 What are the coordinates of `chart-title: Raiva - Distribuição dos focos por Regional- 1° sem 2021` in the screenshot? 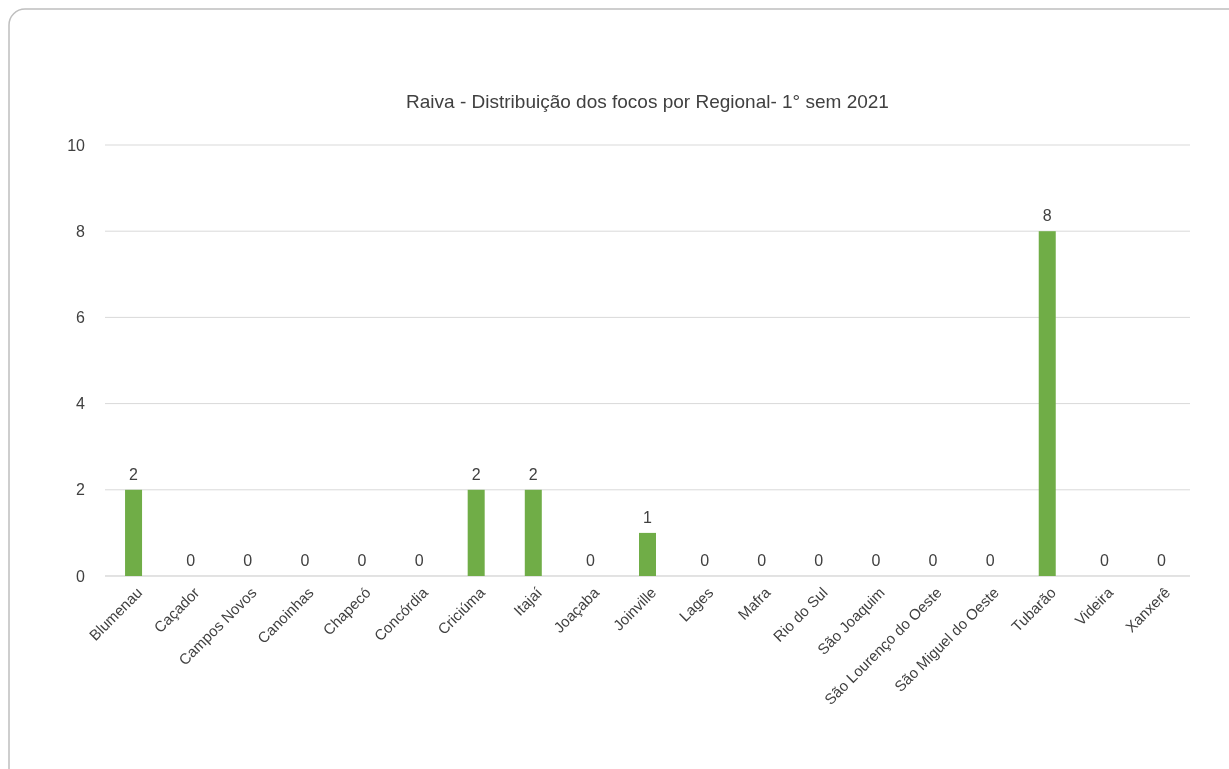 It's located at (647, 101).